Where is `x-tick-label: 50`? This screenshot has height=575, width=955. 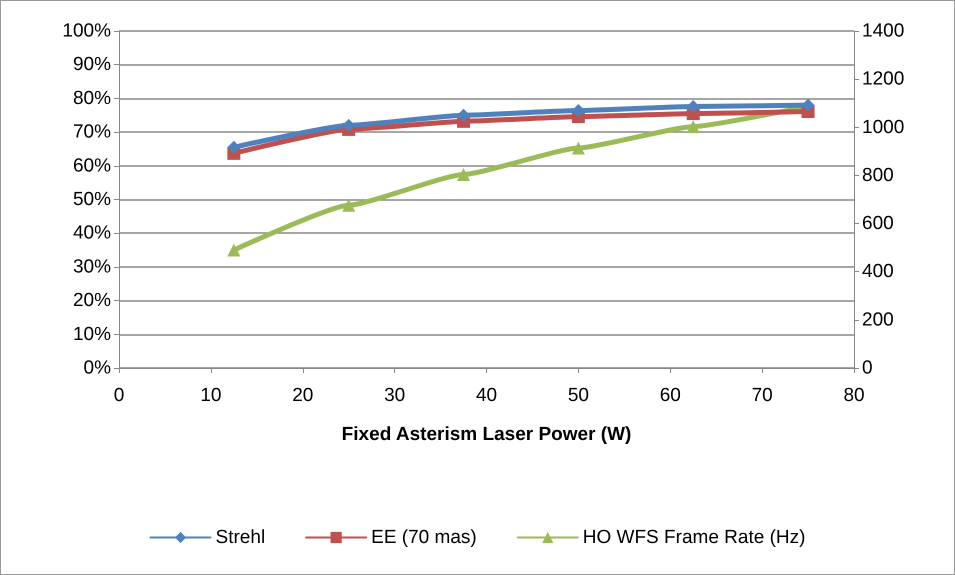 x-tick-label: 50 is located at coordinates (578, 395).